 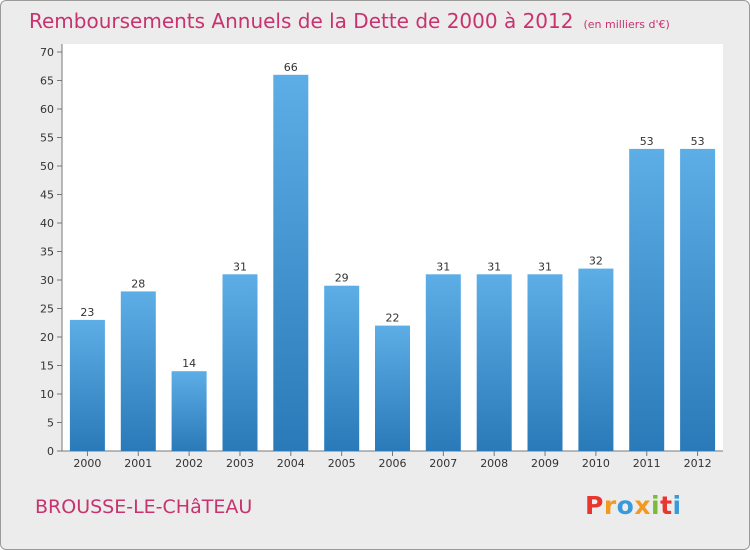 I want to click on x-tick-label: 2003, so click(x=240, y=463).